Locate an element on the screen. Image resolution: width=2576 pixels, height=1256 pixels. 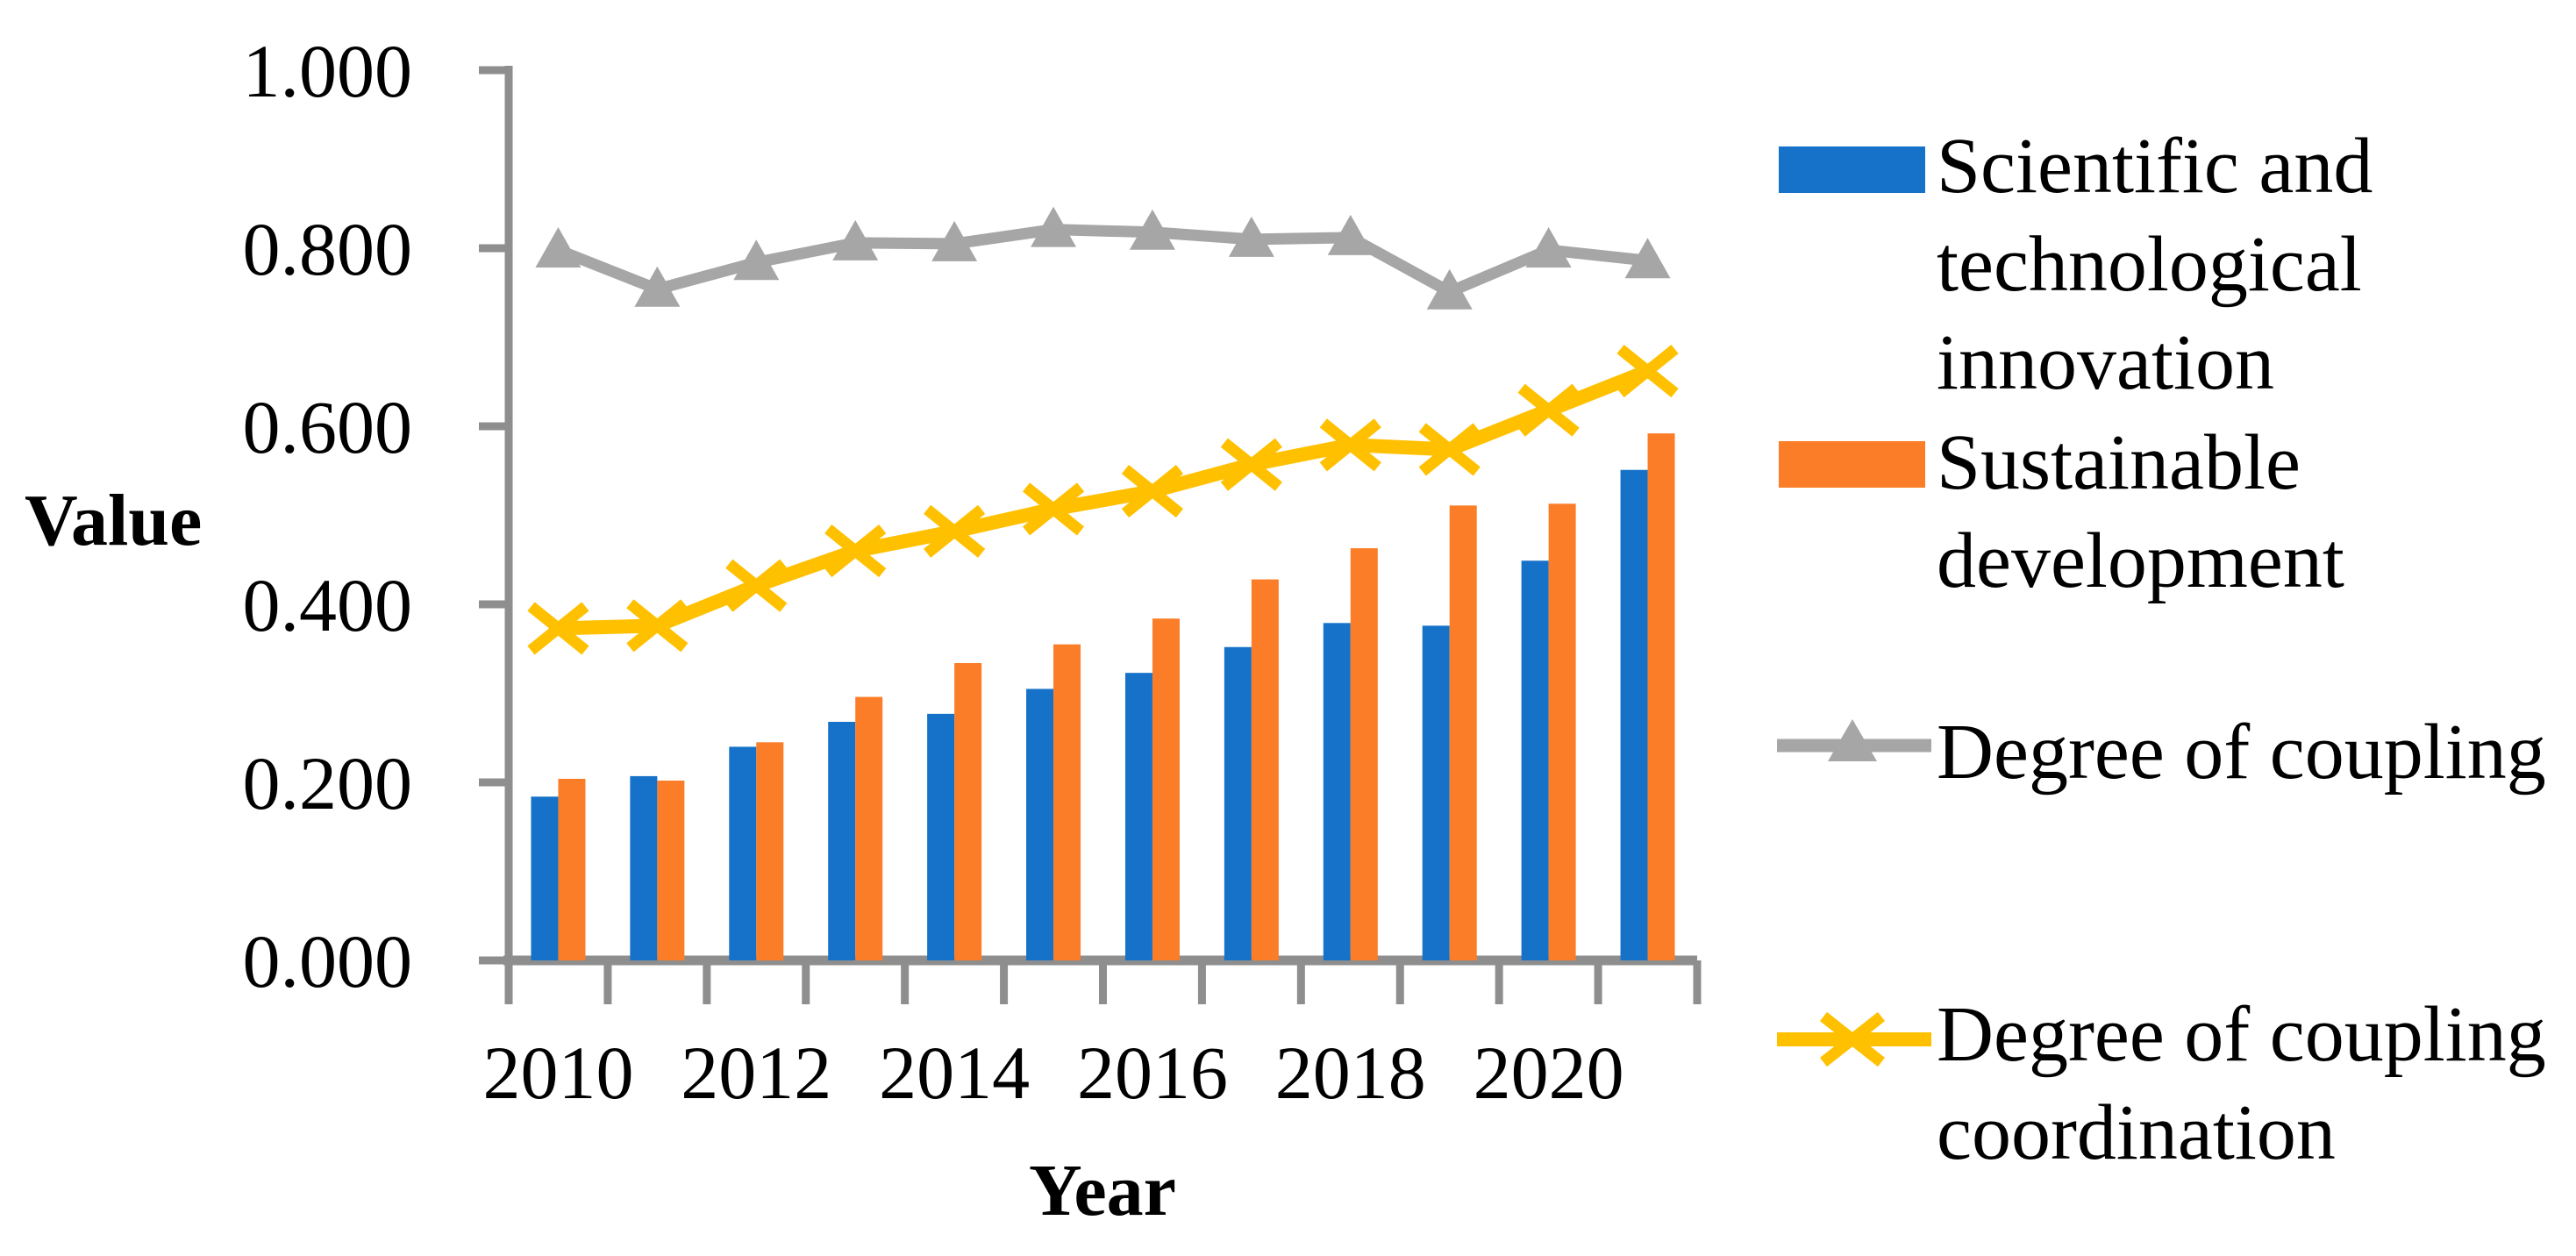
y-tick-label: 0.400 is located at coordinates (328, 605).